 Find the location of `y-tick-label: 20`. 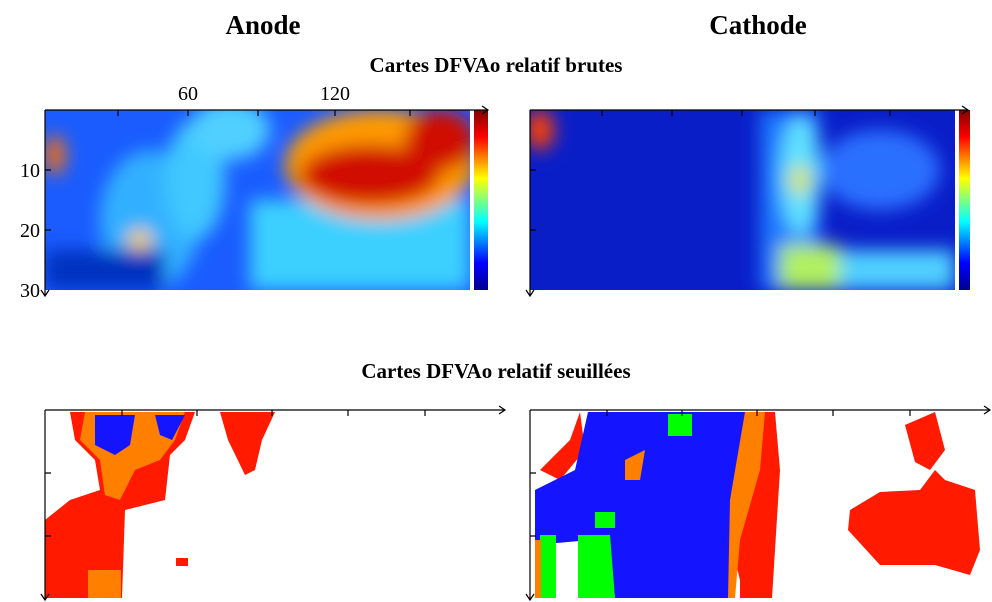

y-tick-label: 20 is located at coordinates (30, 231).